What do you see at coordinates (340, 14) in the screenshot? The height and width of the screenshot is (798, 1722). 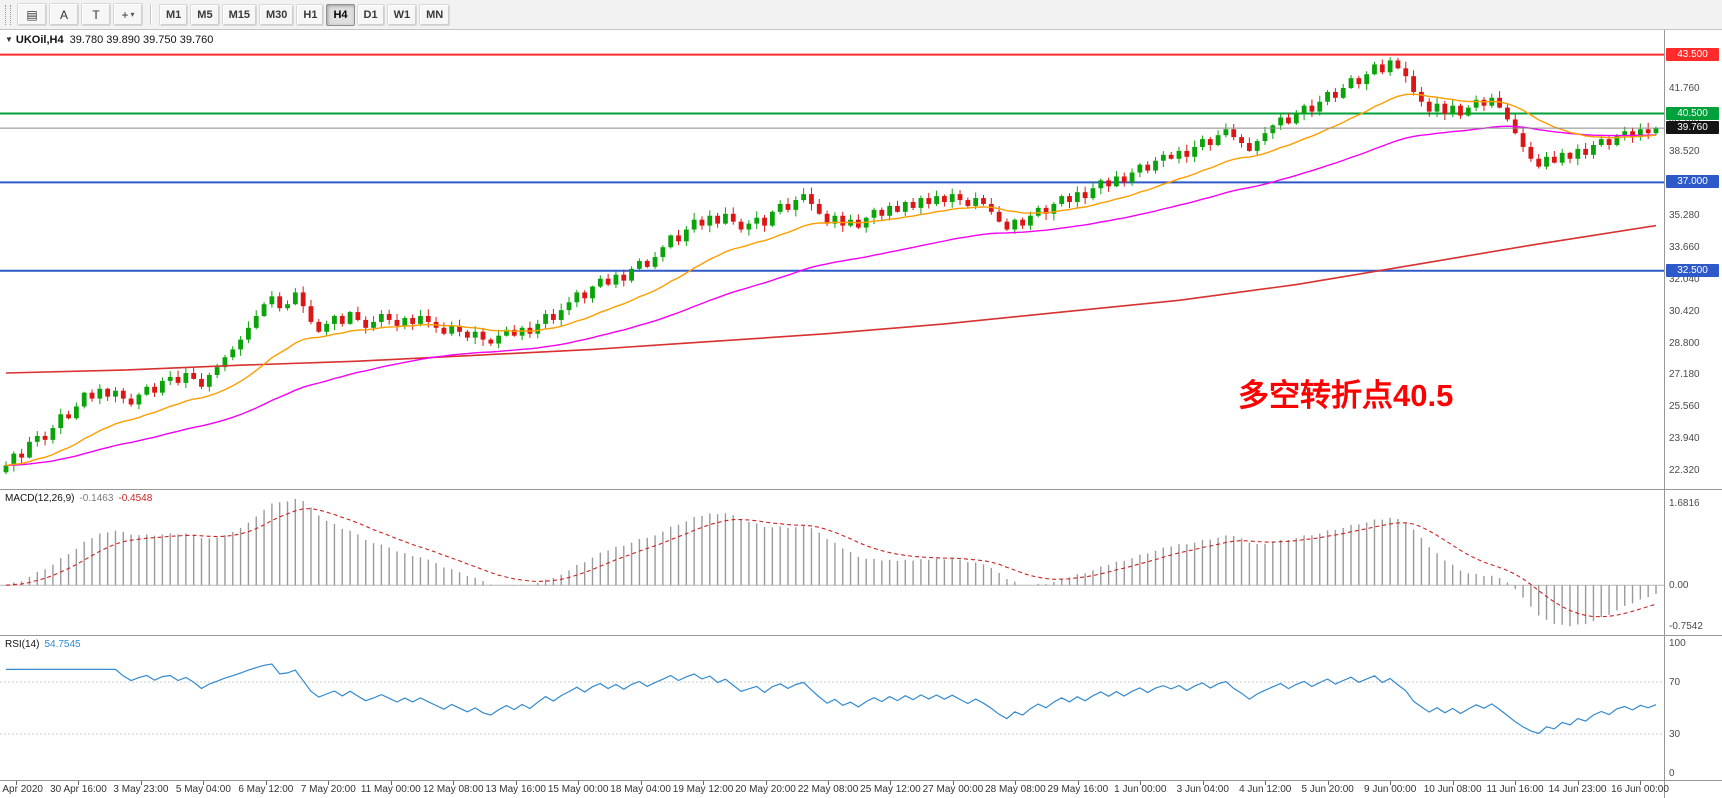 I see `timeframe-h4-button: H4` at bounding box center [340, 14].